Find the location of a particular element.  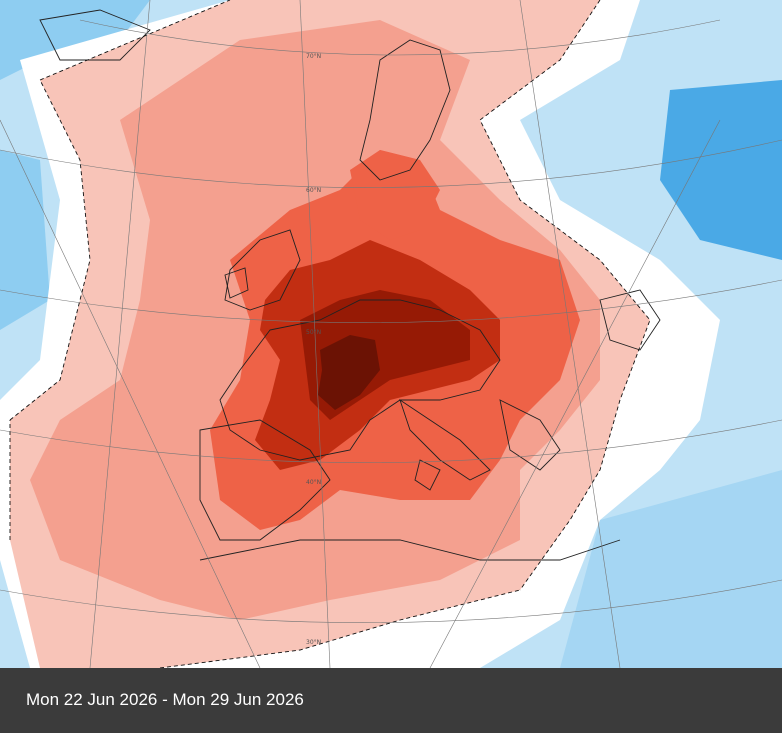

cool-anomaly-east is located at coordinates (721, 170).